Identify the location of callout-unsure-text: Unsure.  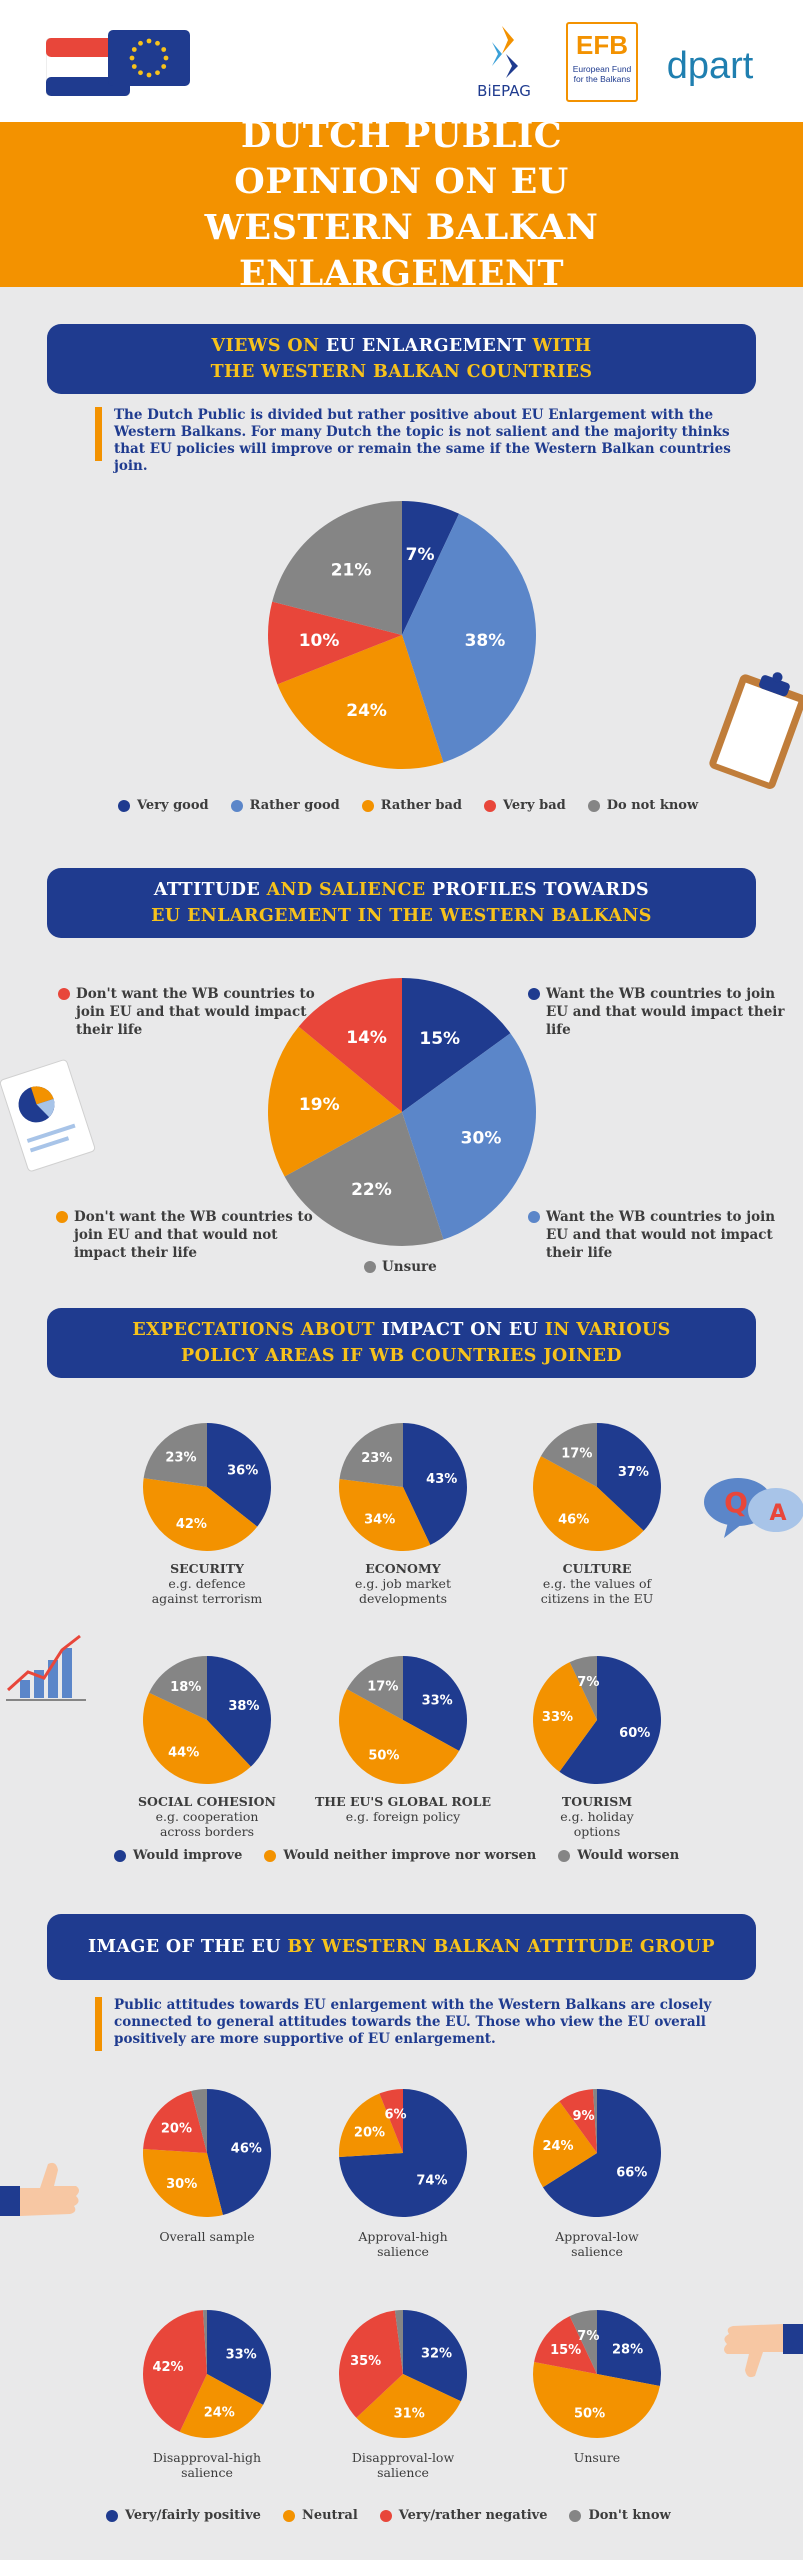
(409, 1267).